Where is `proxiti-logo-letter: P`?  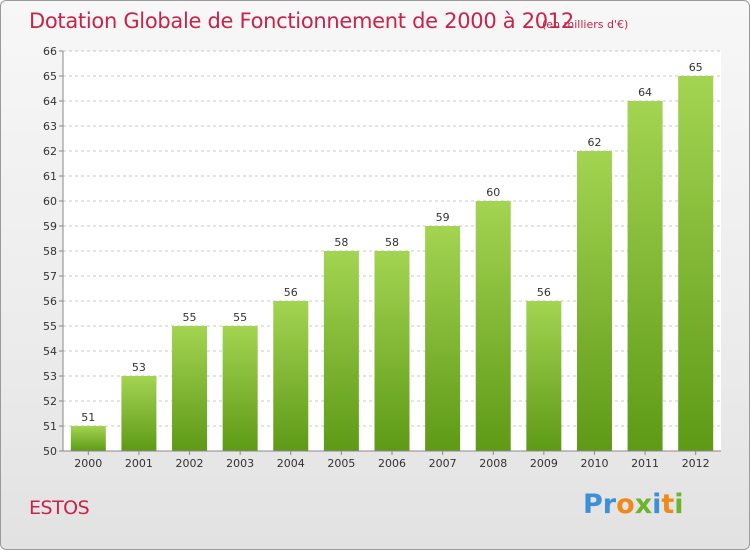 proxiti-logo-letter: P is located at coordinates (593, 504).